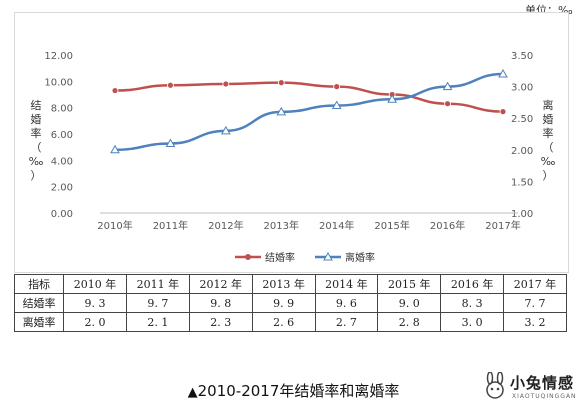 Image resolution: width=587 pixels, height=412 pixels. What do you see at coordinates (220, 303) in the screenshot?
I see `table-cell: 9. 8` at bounding box center [220, 303].